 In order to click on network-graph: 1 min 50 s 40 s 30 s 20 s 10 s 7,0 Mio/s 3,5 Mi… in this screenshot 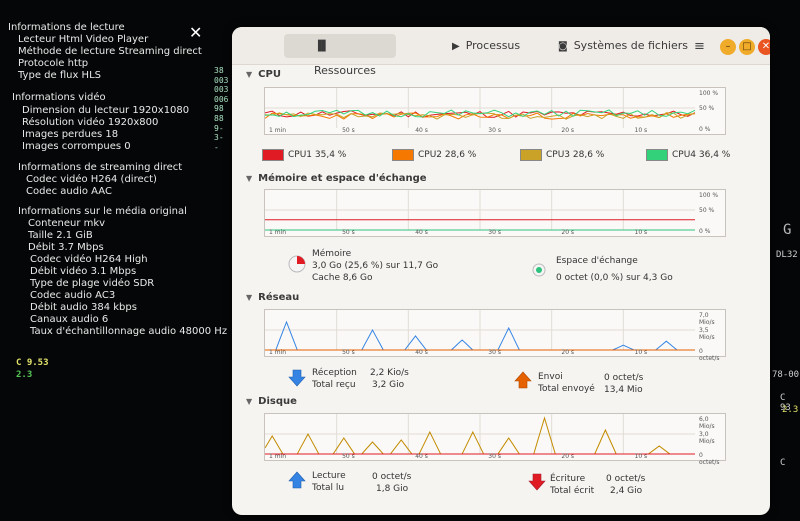, I will do `click(495, 335)`.